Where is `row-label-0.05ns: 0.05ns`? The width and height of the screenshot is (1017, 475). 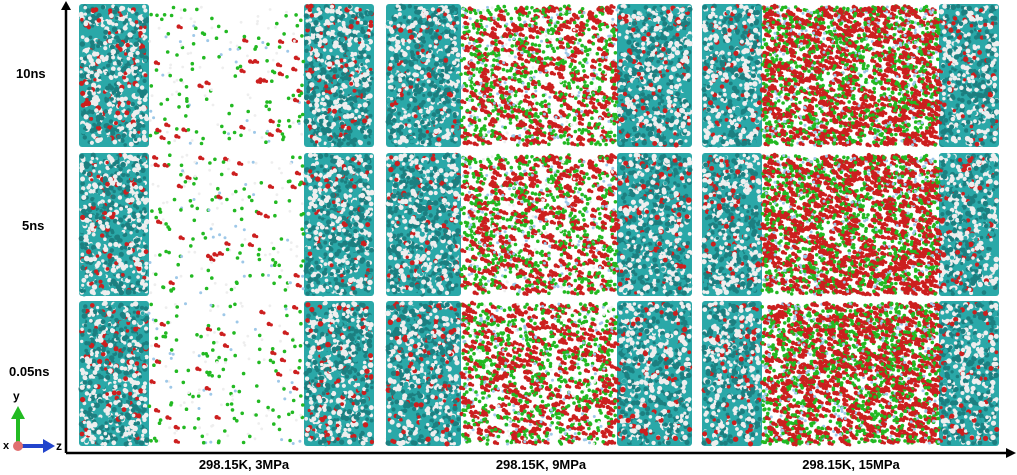
row-label-0.05ns: 0.05ns is located at coordinates (29, 371).